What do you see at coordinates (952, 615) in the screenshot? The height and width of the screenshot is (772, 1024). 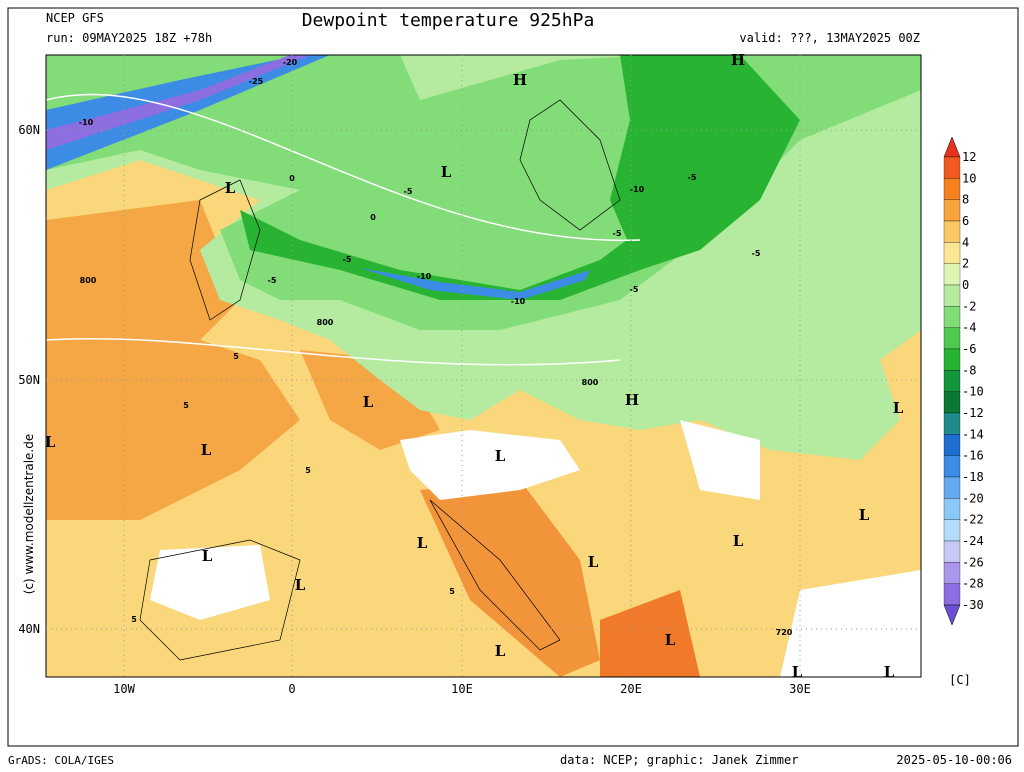 I see `colorbar-bottom` at bounding box center [952, 615].